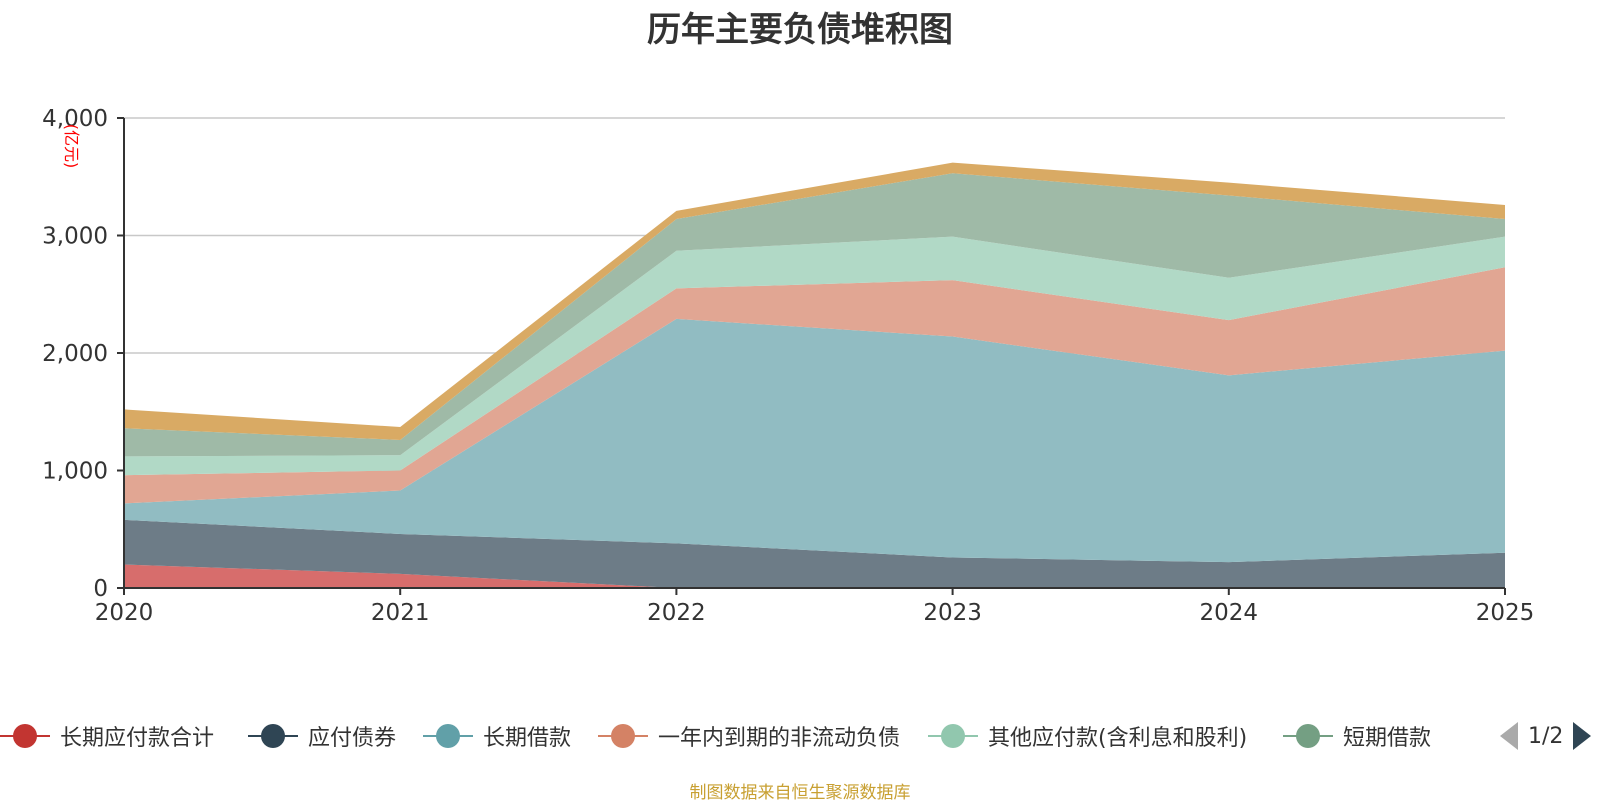  Describe the element at coordinates (124, 613) in the screenshot. I see `x-tick-label: 2020` at that location.